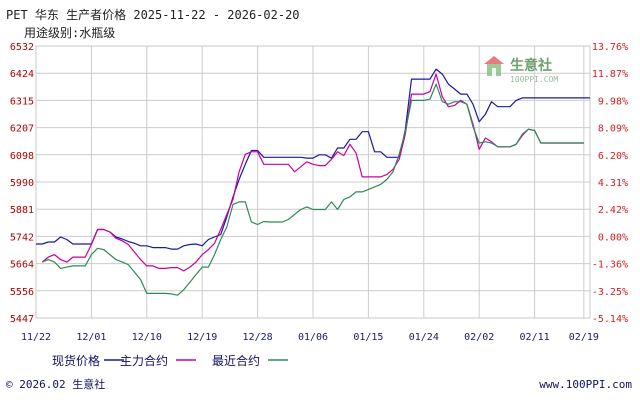  Describe the element at coordinates (22, 101) in the screenshot. I see `y-tick-label-left: 6315` at that location.